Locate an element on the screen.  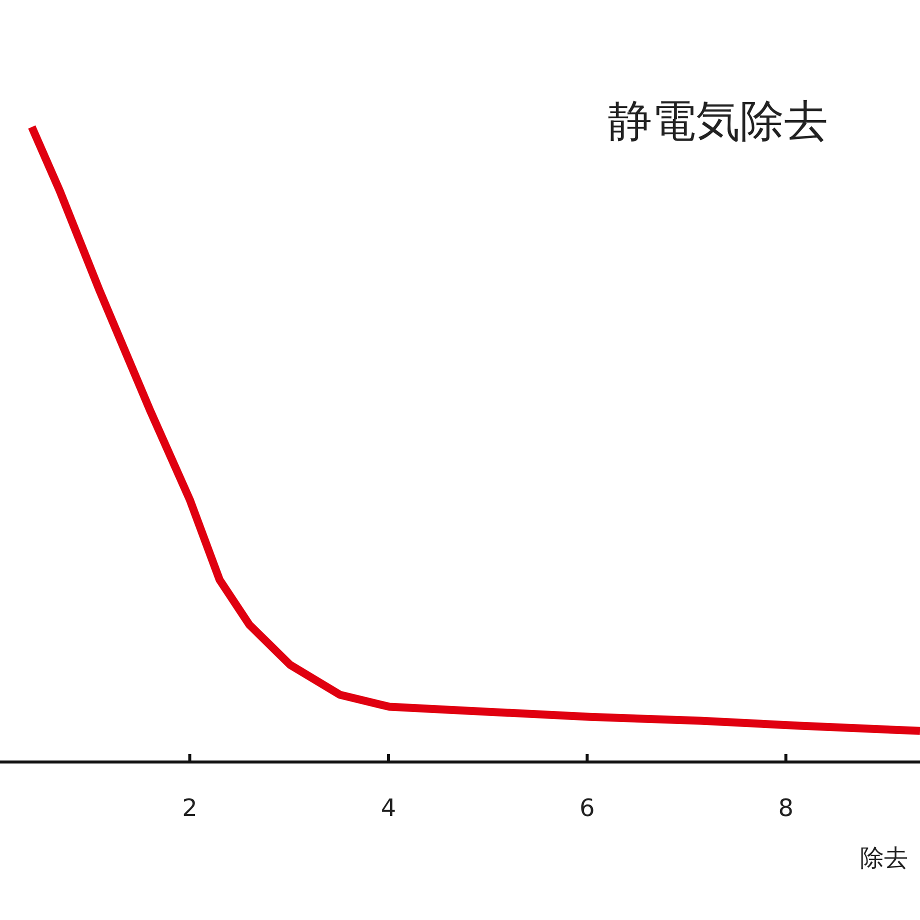
x-tick-label: 2 is located at coordinates (190, 808).